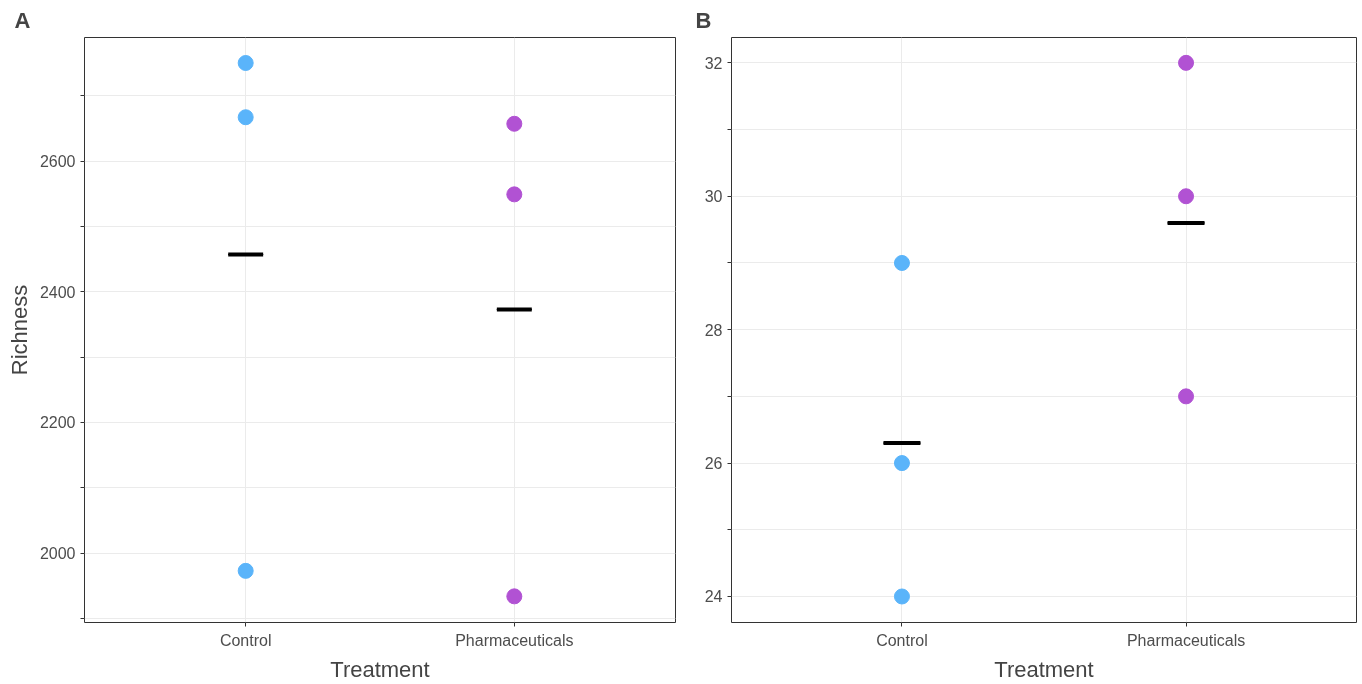 The image size is (1362, 684). I want to click on y-axis-title: Richness, so click(19, 330).